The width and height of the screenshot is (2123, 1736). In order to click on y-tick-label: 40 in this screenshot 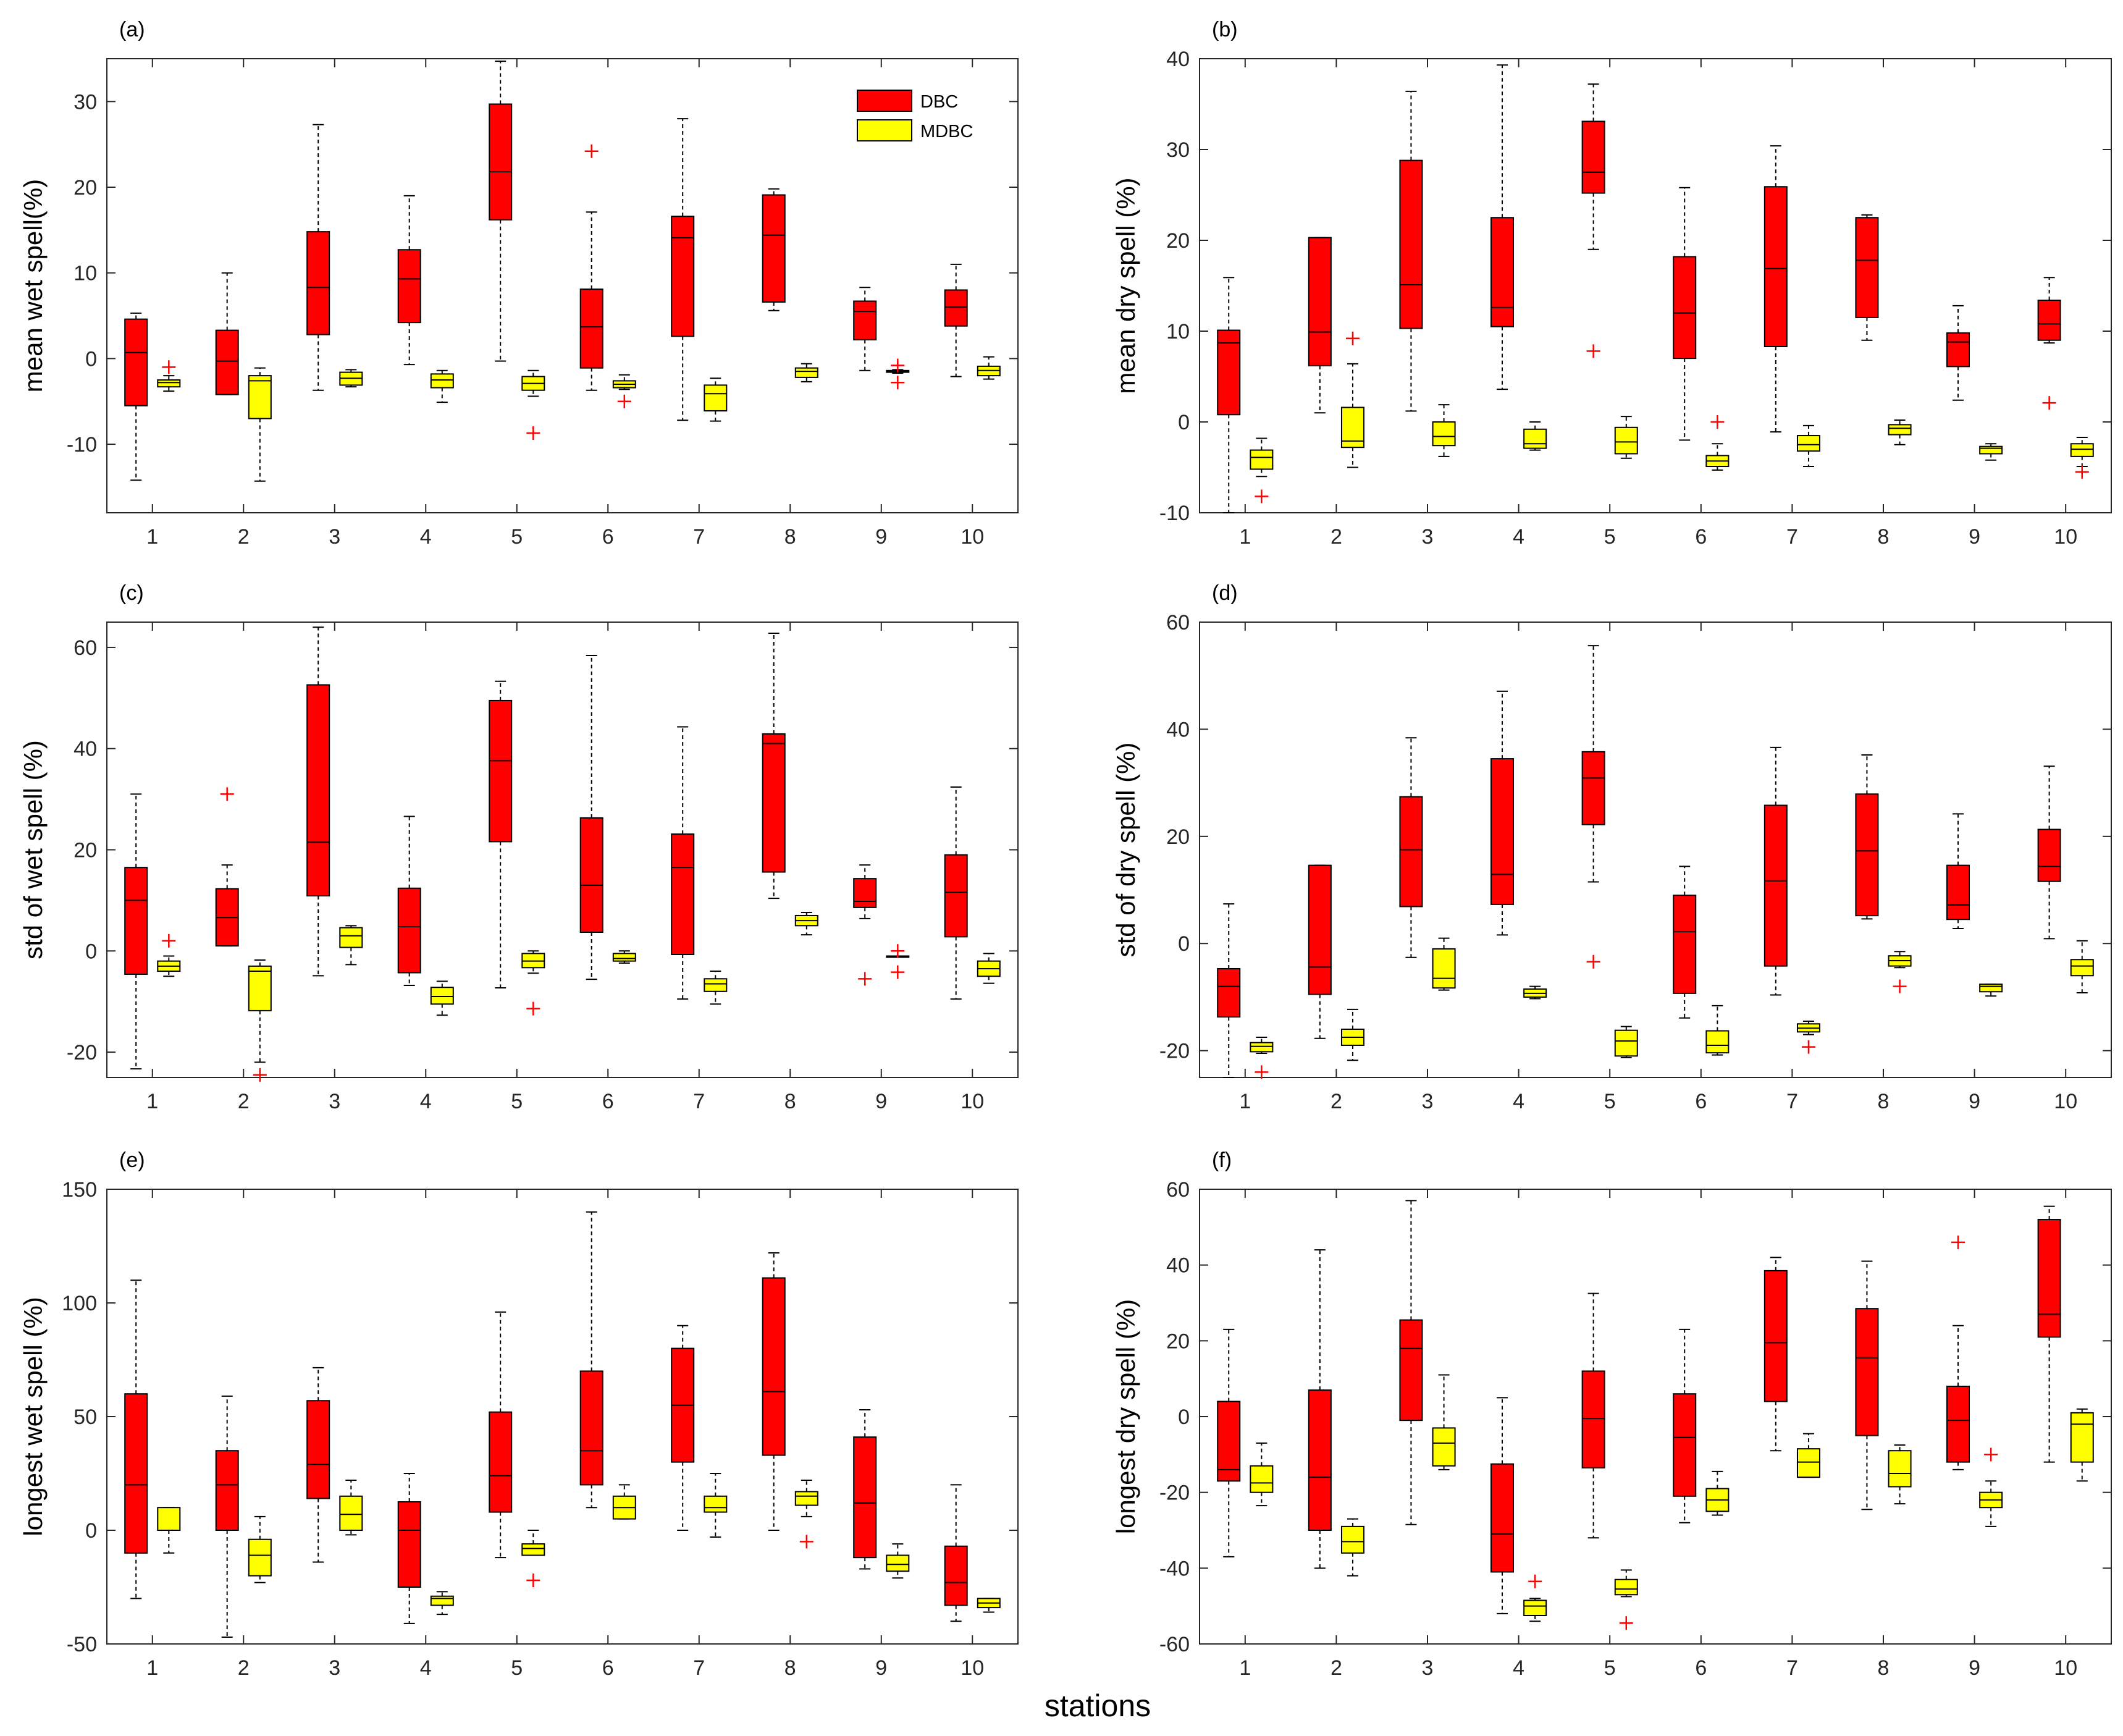, I will do `click(86, 749)`.